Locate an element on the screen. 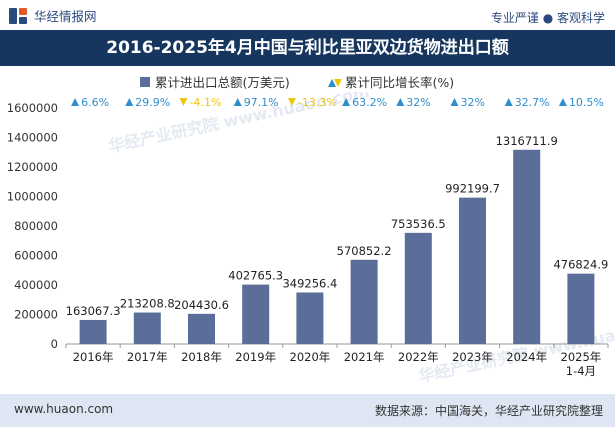 The width and height of the screenshot is (615, 427). bar-value-label: 1316711.9 is located at coordinates (527, 141).